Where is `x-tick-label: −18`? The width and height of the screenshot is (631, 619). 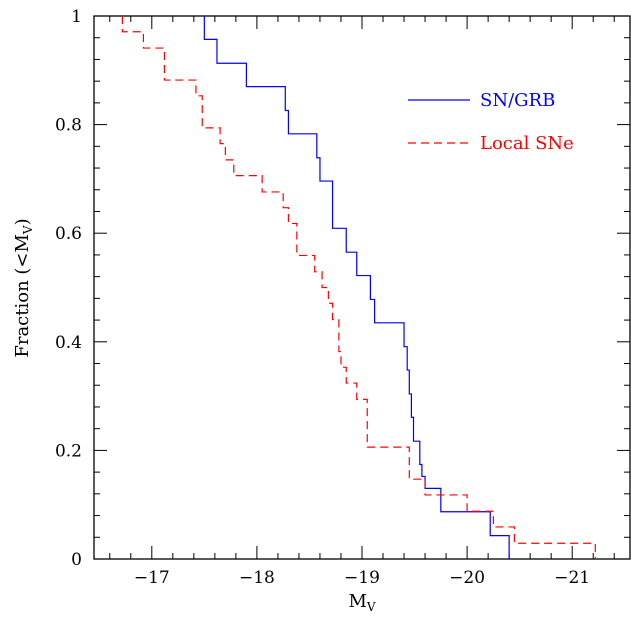 x-tick-label: −18 is located at coordinates (257, 578).